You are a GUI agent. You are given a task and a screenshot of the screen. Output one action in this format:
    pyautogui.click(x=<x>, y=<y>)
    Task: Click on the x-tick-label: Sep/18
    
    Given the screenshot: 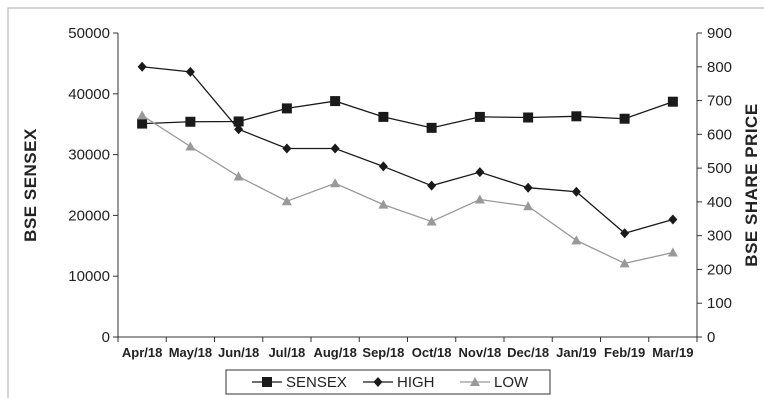 What is the action you would take?
    pyautogui.click(x=383, y=352)
    